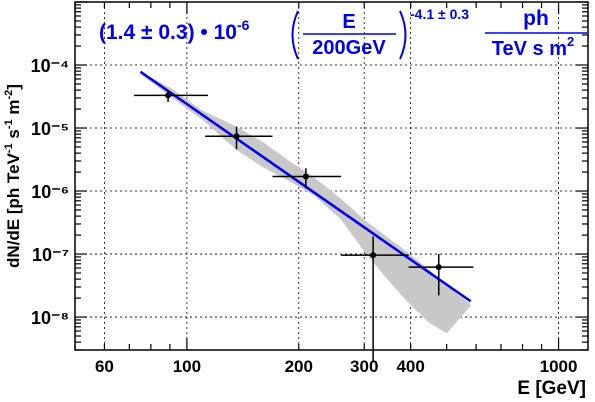  What do you see at coordinates (187, 366) in the screenshot?
I see `x-tick-label: 100` at bounding box center [187, 366].